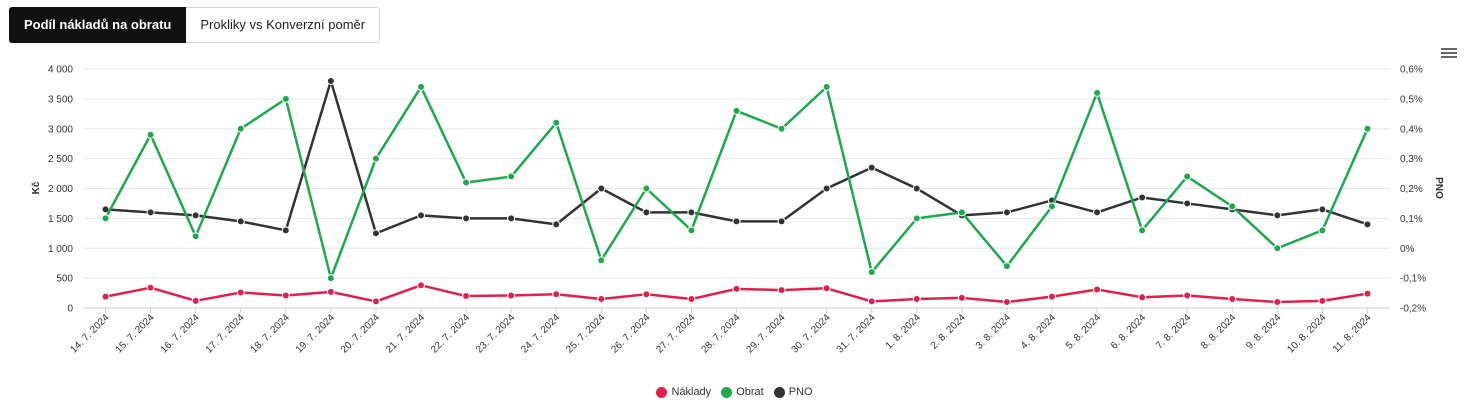 This screenshot has height=411, width=1469. What do you see at coordinates (750, 392) in the screenshot?
I see `legend-label: Obrat` at bounding box center [750, 392].